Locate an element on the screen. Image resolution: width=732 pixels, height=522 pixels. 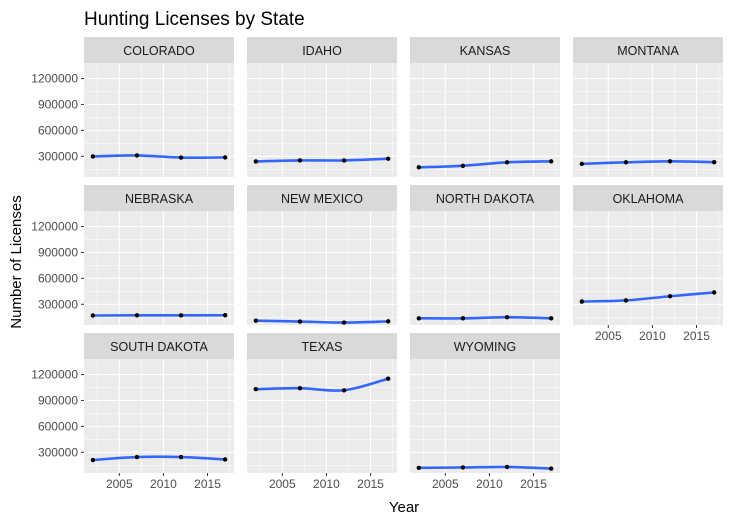
facet-montana: MONTANA is located at coordinates (648, 107).